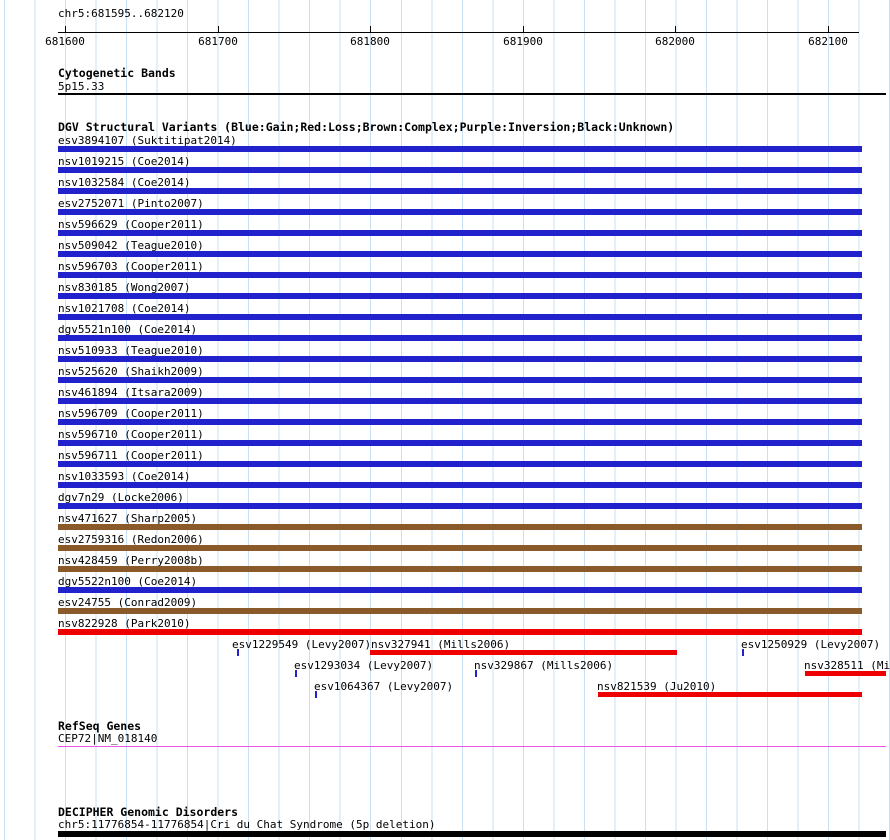 This screenshot has width=890, height=840. I want to click on ruler-tick-label: 682000, so click(675, 41).